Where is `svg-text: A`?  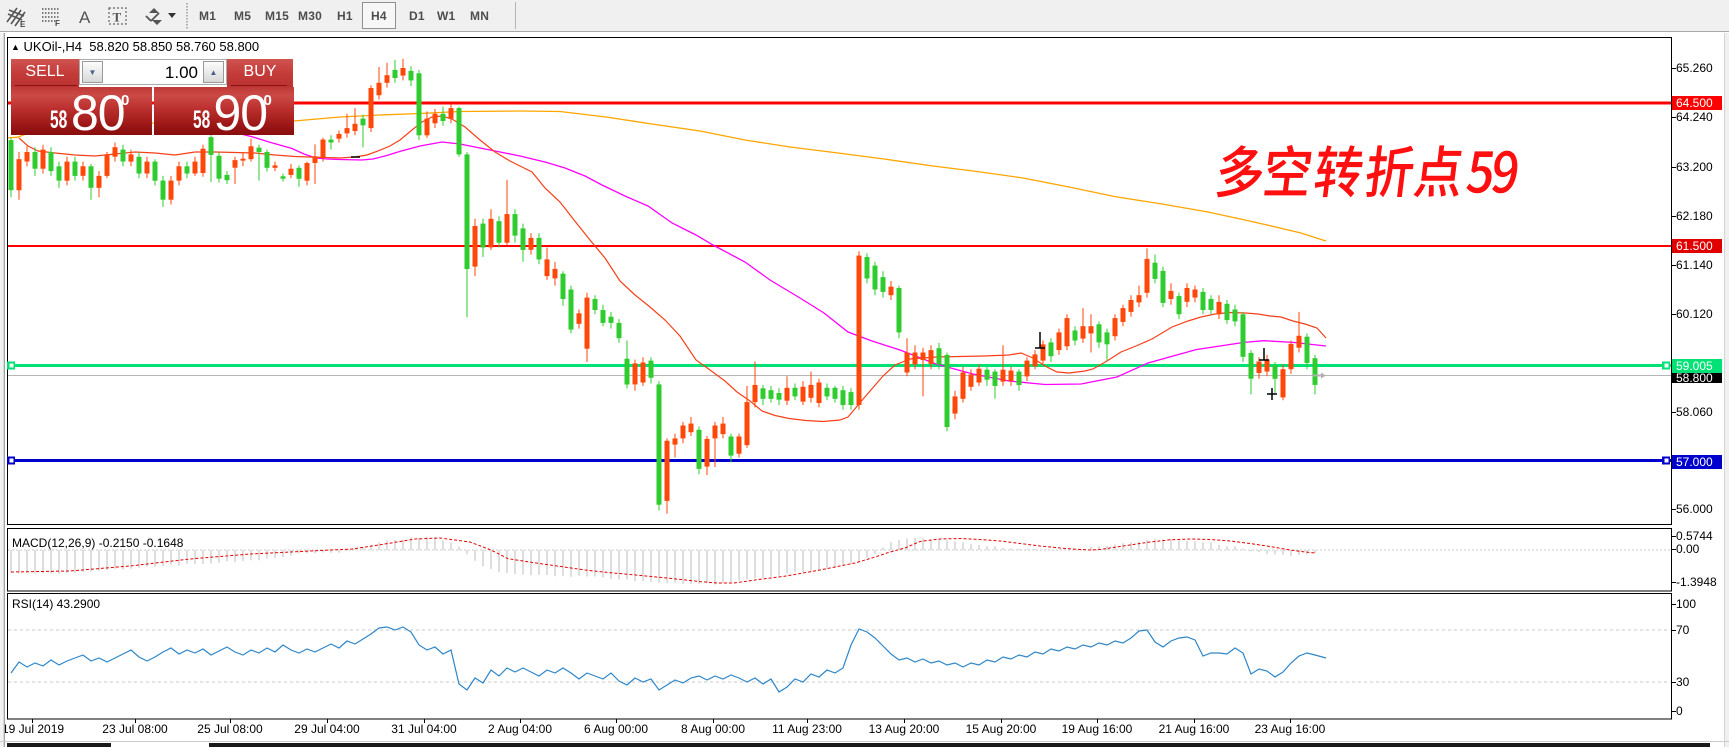 svg-text: A is located at coordinates (85, 17).